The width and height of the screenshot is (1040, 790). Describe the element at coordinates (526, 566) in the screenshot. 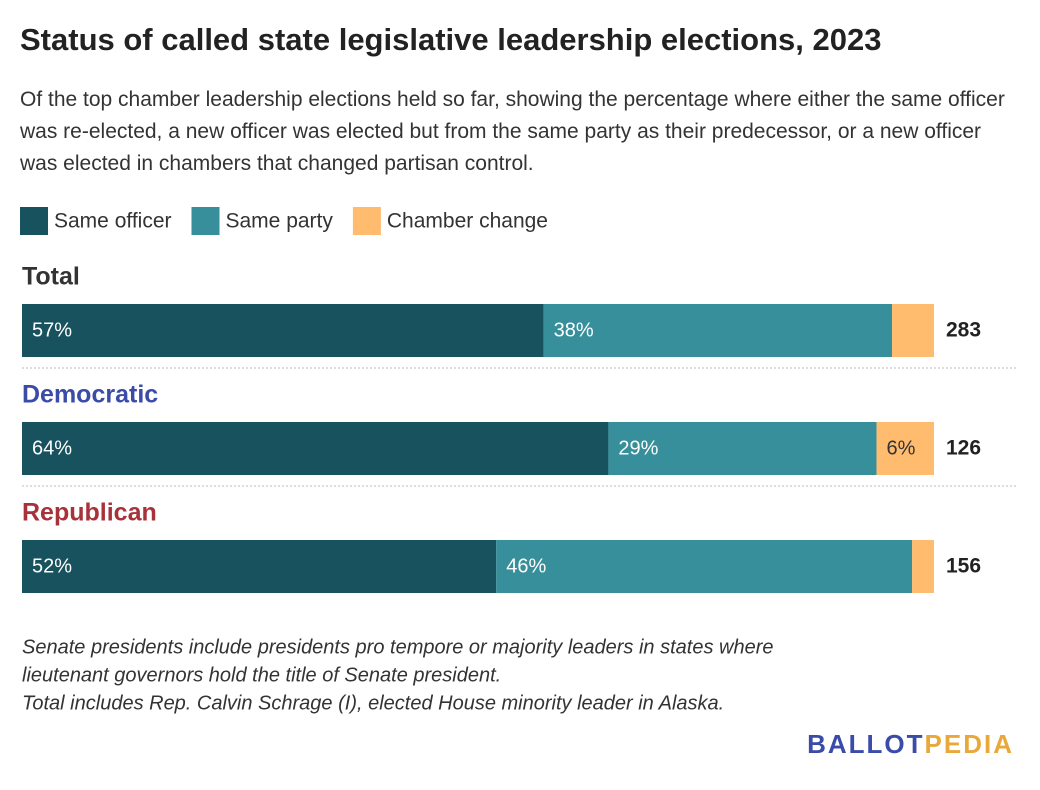

I see `value-label: 46%` at that location.